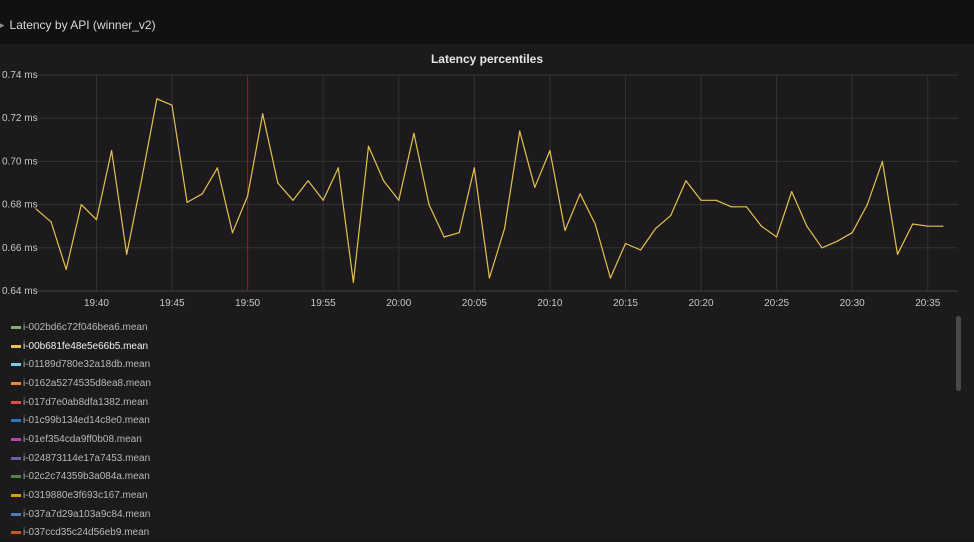  I want to click on legend-item: i-017d7e0ab8dfa1382.mean, so click(99, 402).